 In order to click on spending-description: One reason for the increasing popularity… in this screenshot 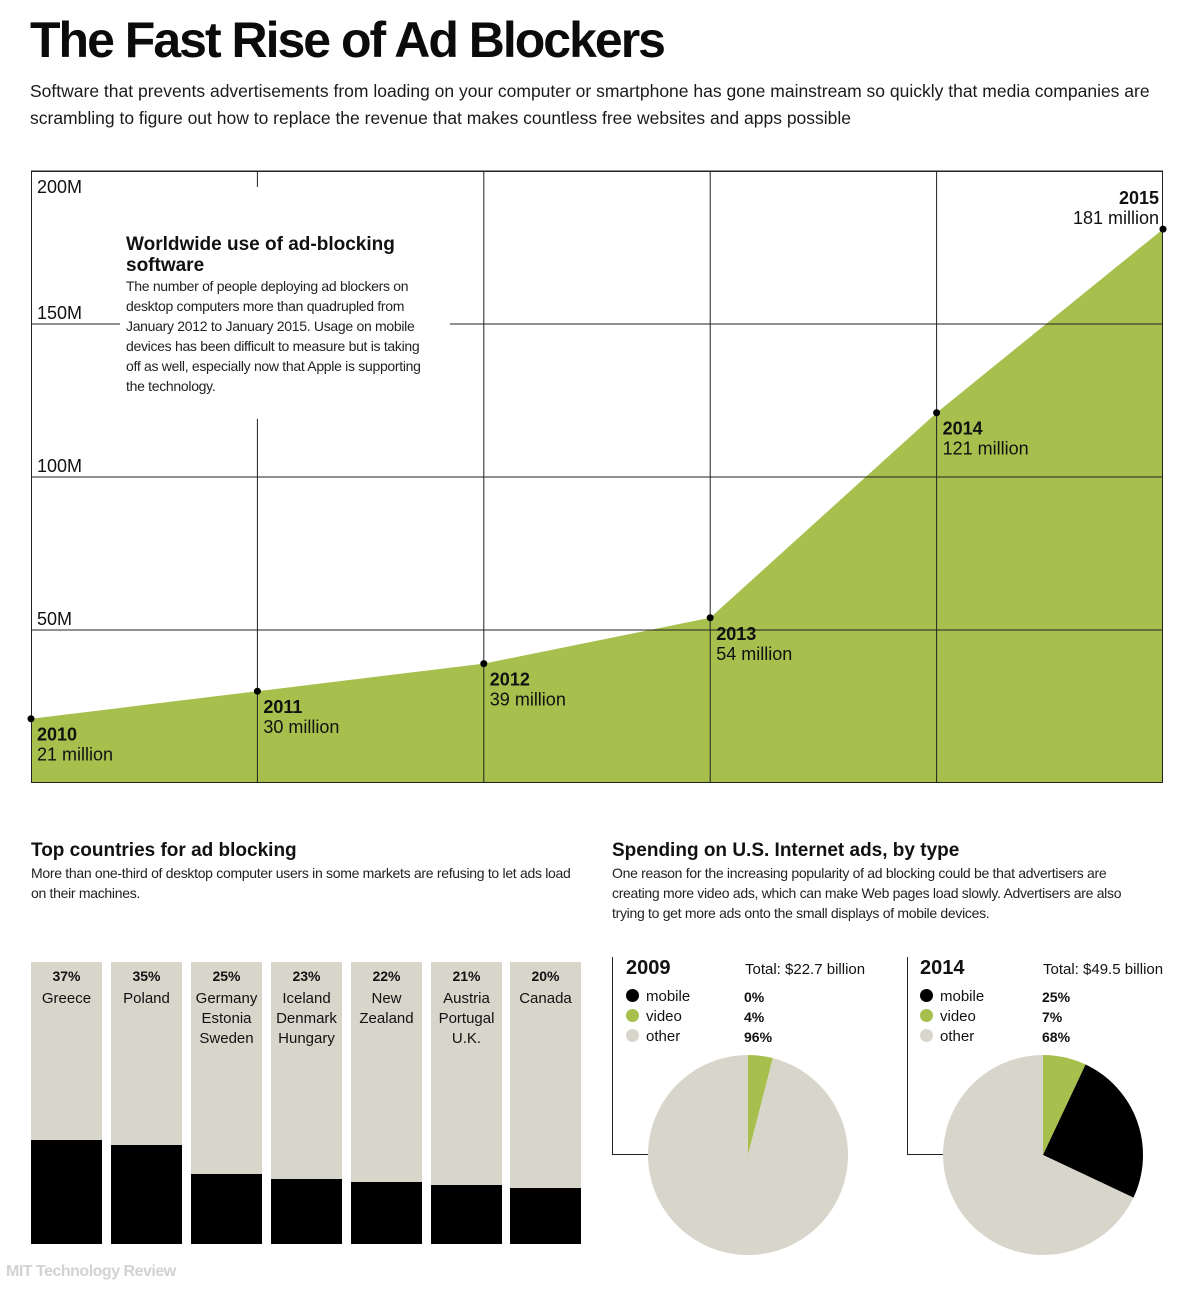, I will do `click(867, 893)`.